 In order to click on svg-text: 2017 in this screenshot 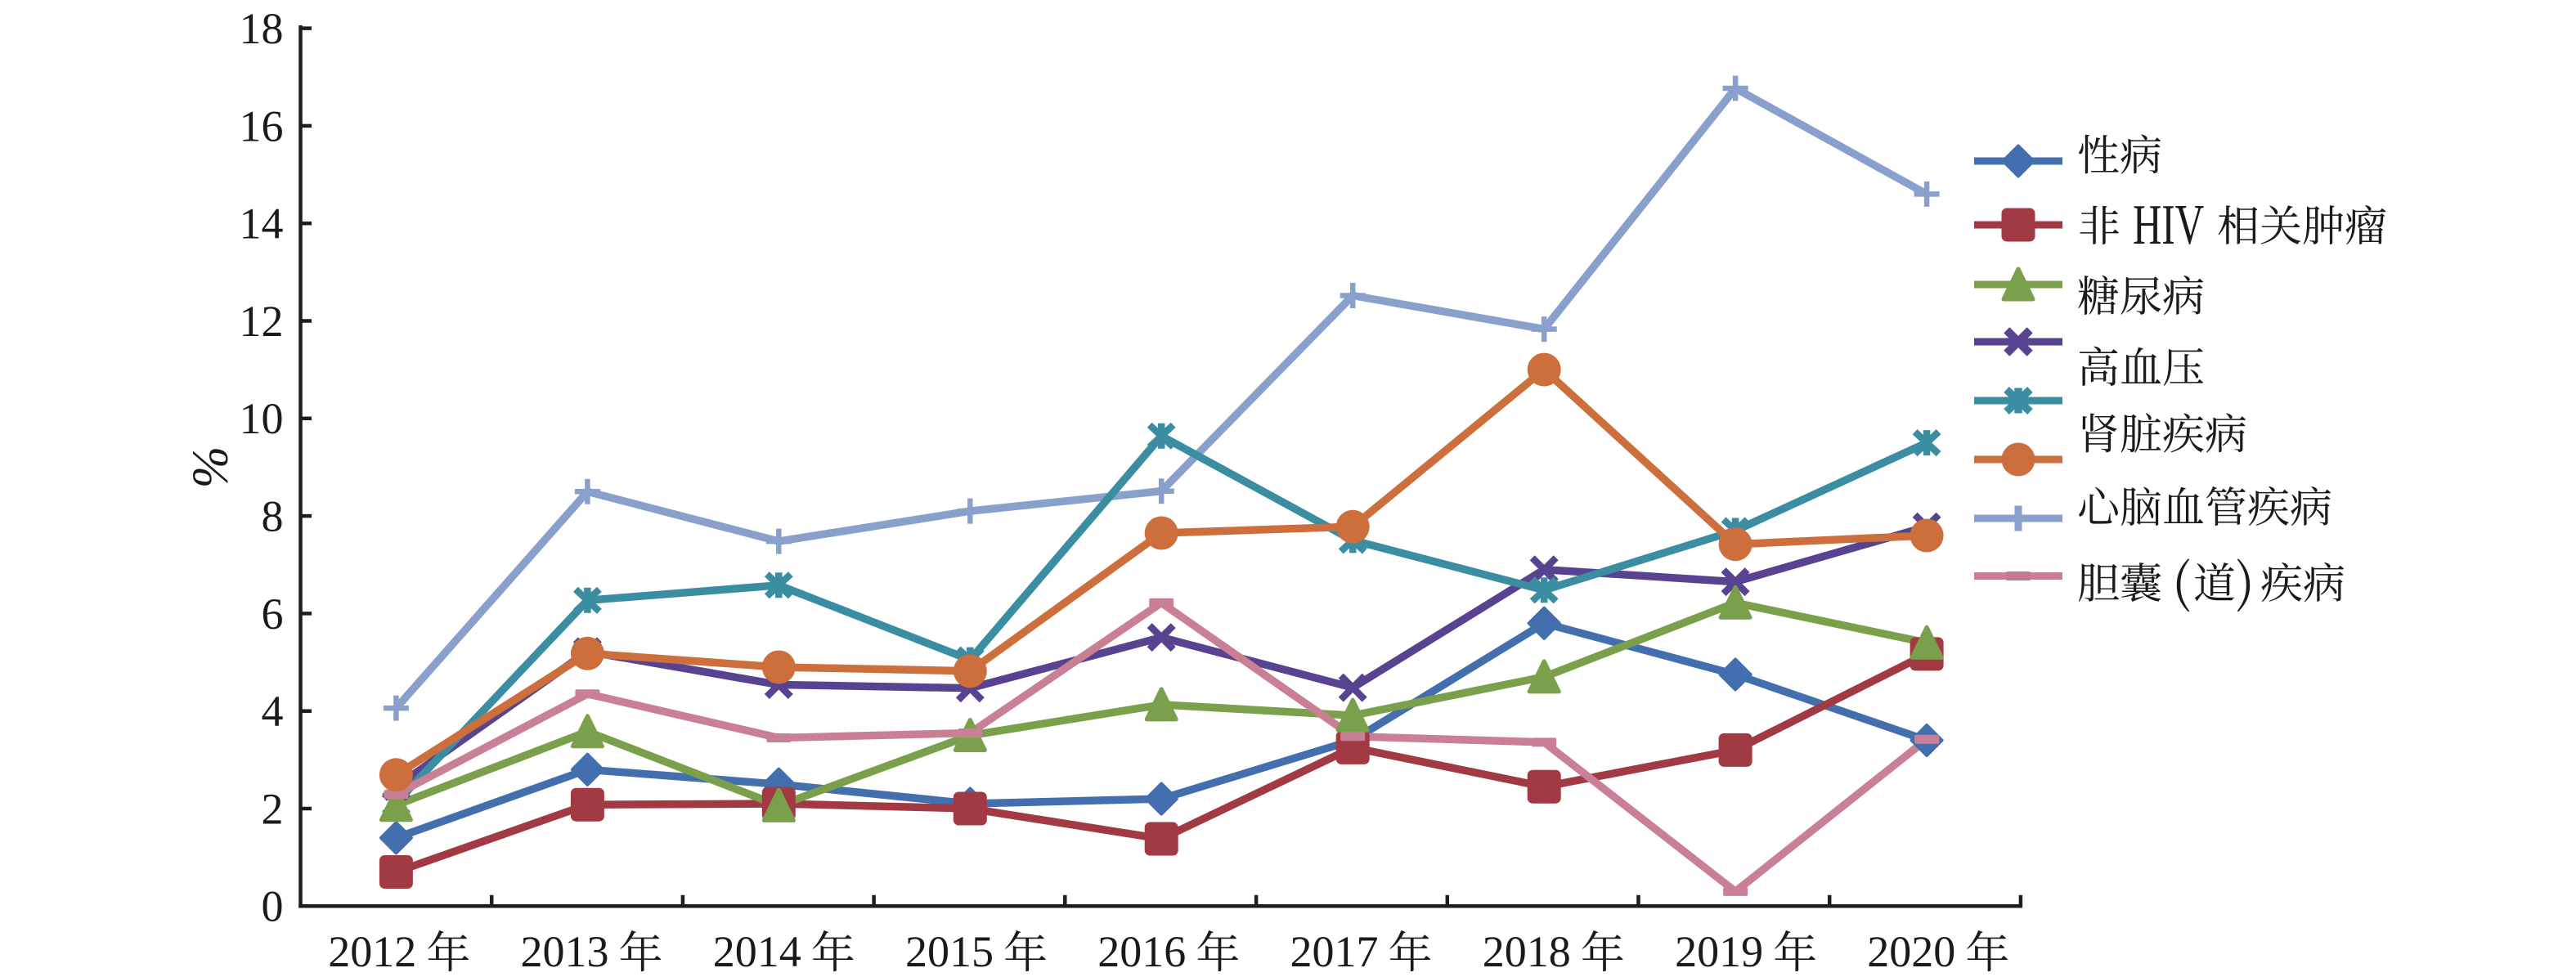, I will do `click(1334, 951)`.